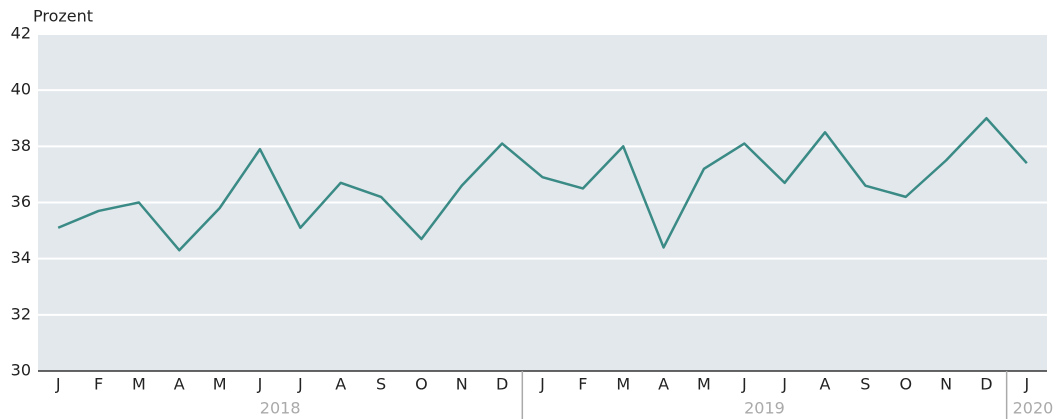 Image resolution: width=1062 pixels, height=419 pixels. I want to click on y-tick-label: 30, so click(21, 370).